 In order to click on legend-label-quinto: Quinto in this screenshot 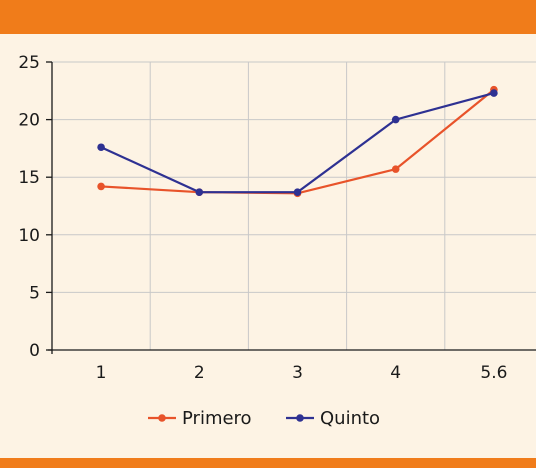, I will do `click(350, 418)`.